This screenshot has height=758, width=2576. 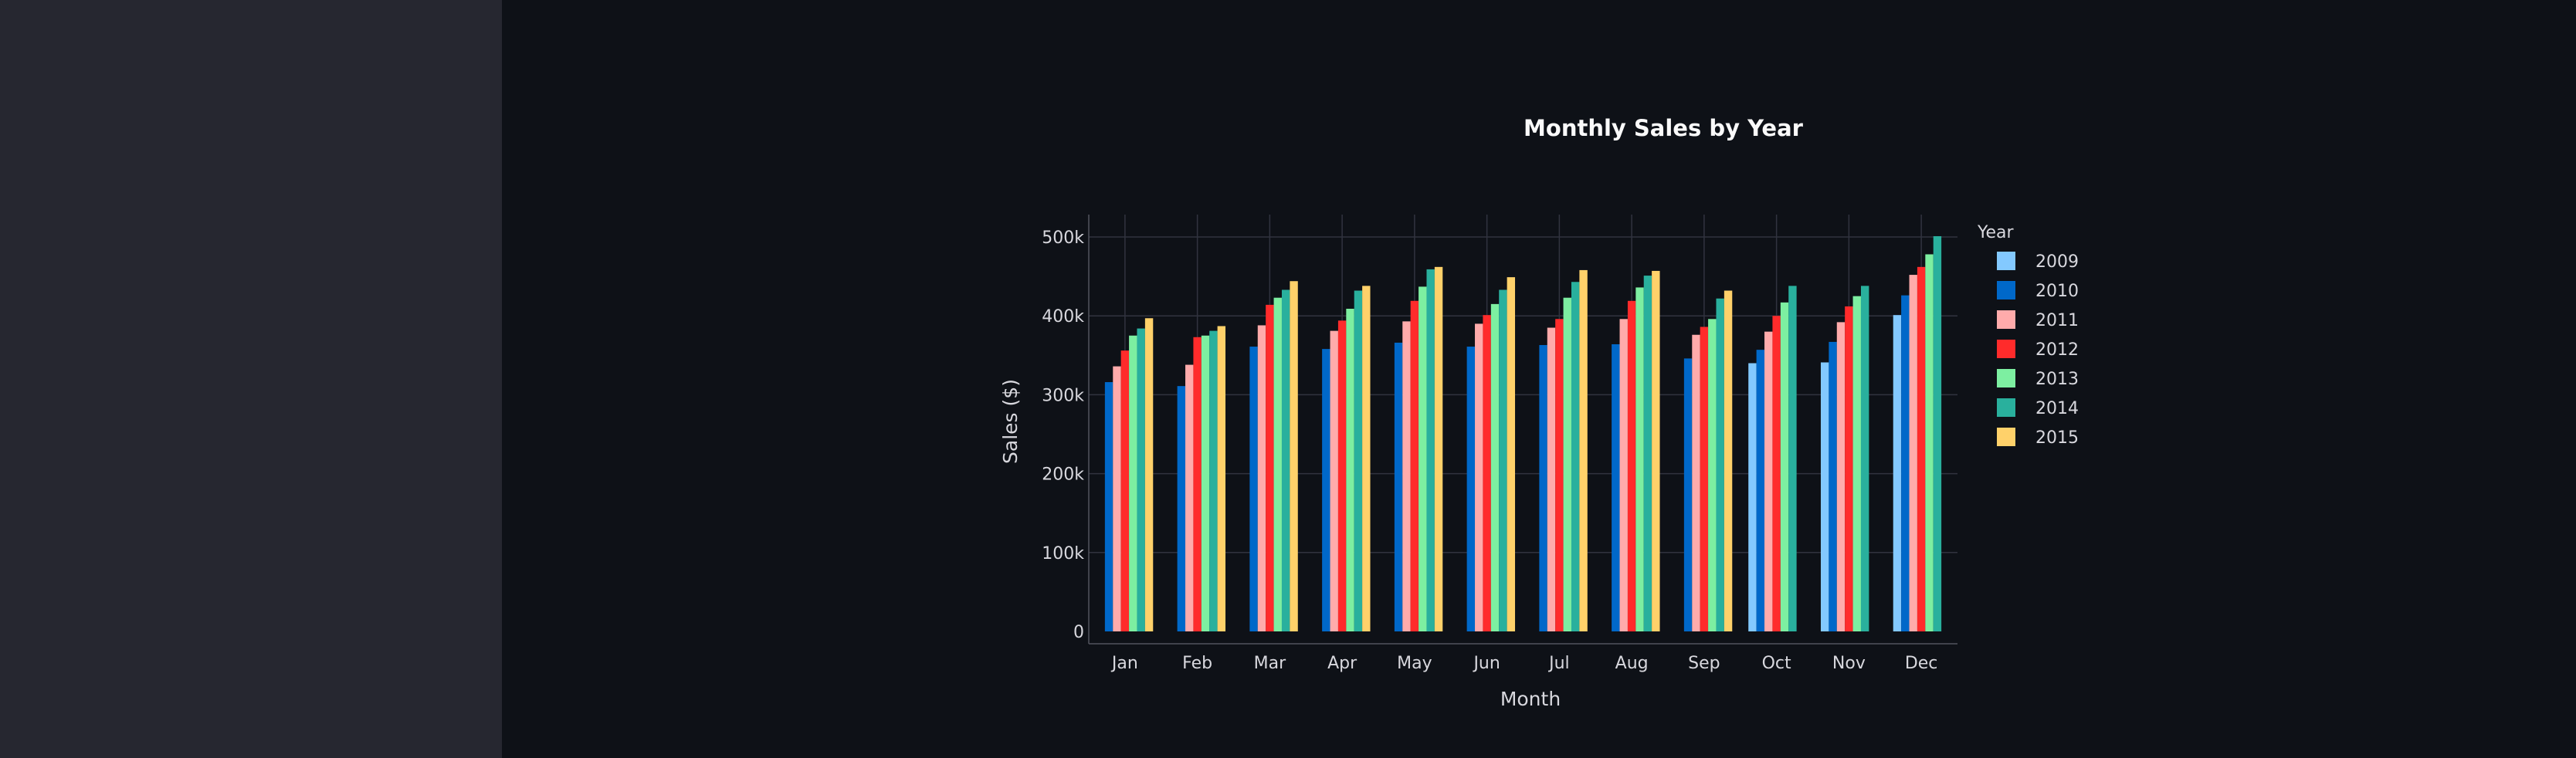 What do you see at coordinates (1849, 663) in the screenshot?
I see `x-tick-label: Nov` at bounding box center [1849, 663].